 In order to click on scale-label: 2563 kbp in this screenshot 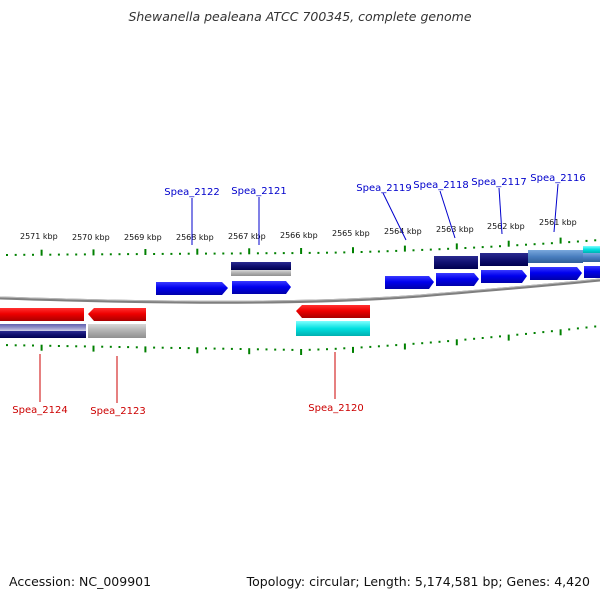, I will do `click(455, 229)`.